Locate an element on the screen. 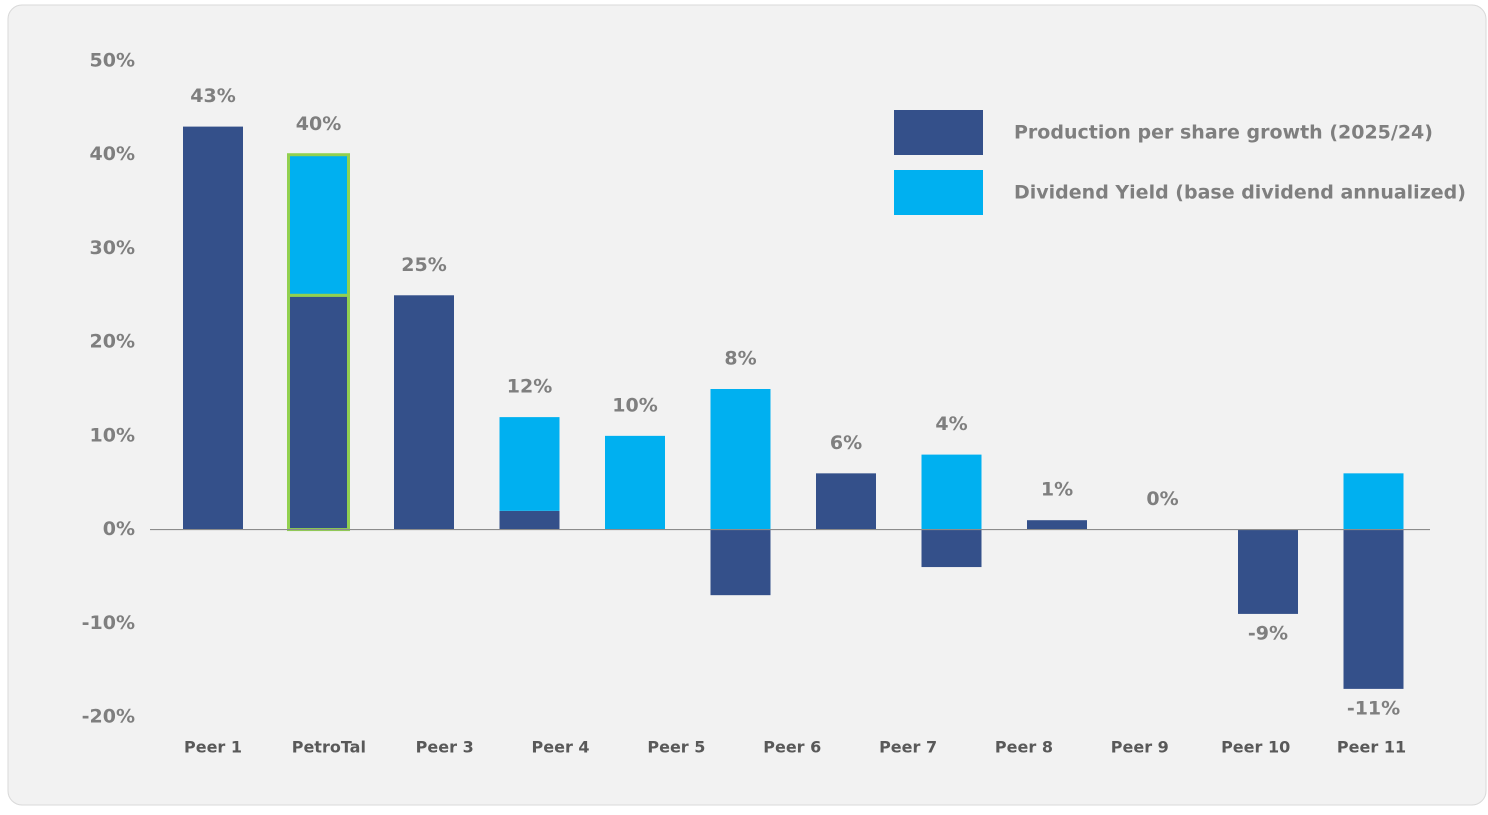 This screenshot has width=1488, height=815. x-tick-label: Peer 4 is located at coordinates (561, 747).